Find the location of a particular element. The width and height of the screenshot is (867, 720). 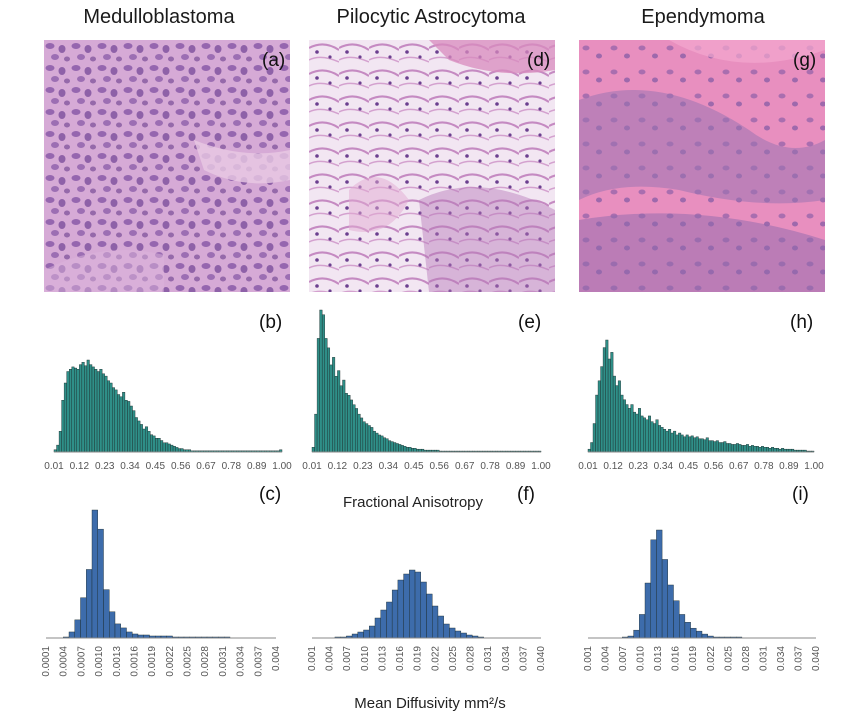

x-tick-label: 0.0031 is located at coordinates (223, 661).